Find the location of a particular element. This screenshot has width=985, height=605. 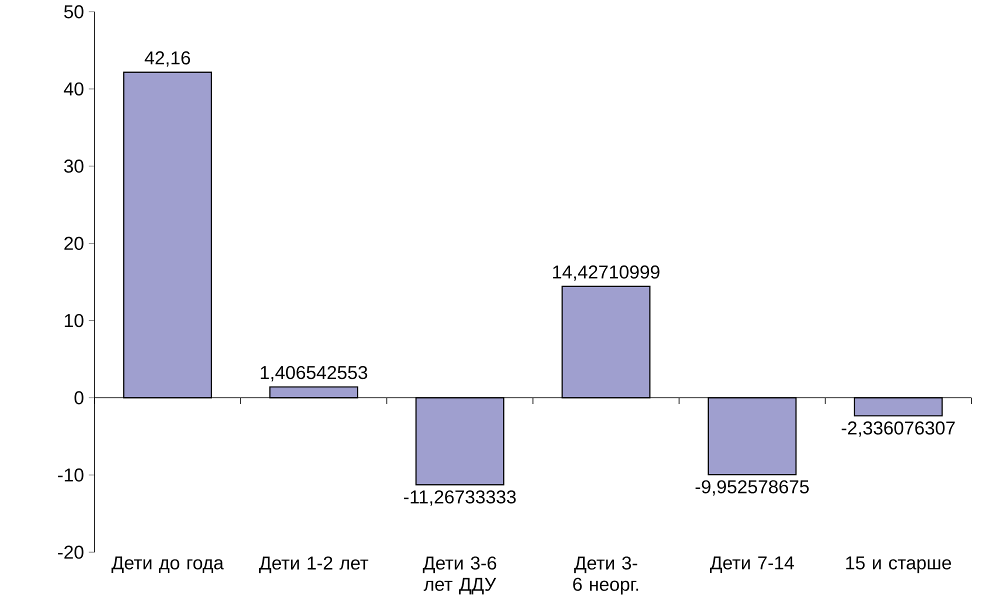

data-label: -9,952578675 is located at coordinates (752, 488).